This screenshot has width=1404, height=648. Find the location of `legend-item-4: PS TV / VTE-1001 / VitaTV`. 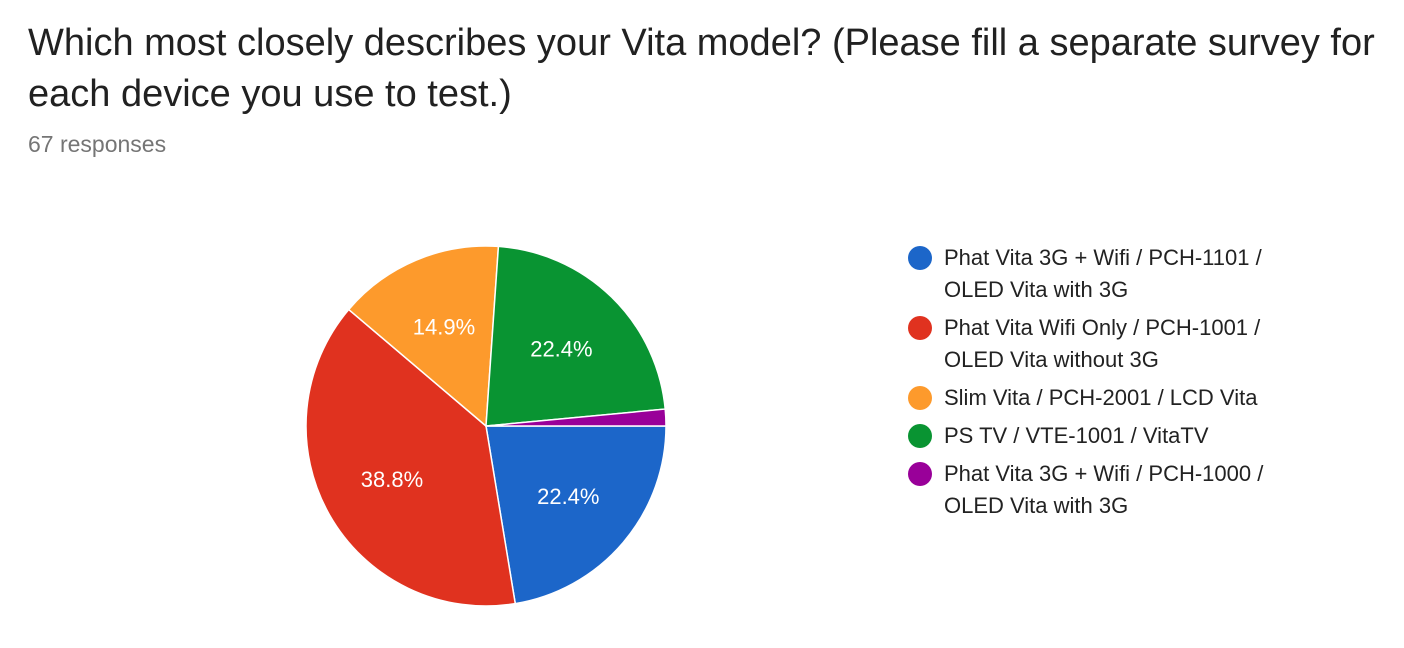

legend-item-4: PS TV / VTE-1001 / VitaTV is located at coordinates (1148, 436).